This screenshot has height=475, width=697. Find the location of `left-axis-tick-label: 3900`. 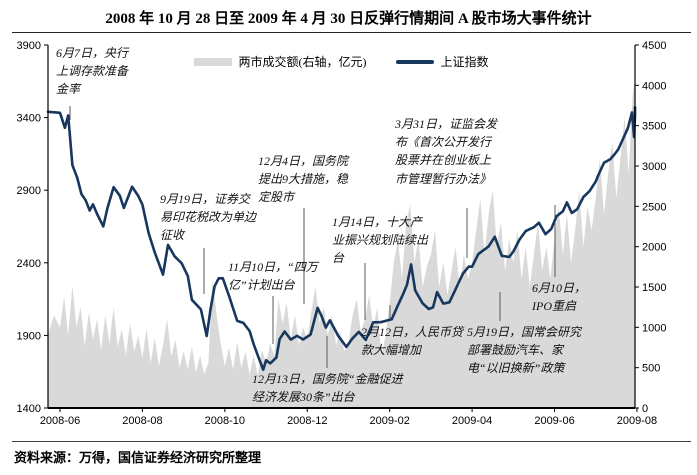

left-axis-tick-label: 3900 is located at coordinates (29, 46).